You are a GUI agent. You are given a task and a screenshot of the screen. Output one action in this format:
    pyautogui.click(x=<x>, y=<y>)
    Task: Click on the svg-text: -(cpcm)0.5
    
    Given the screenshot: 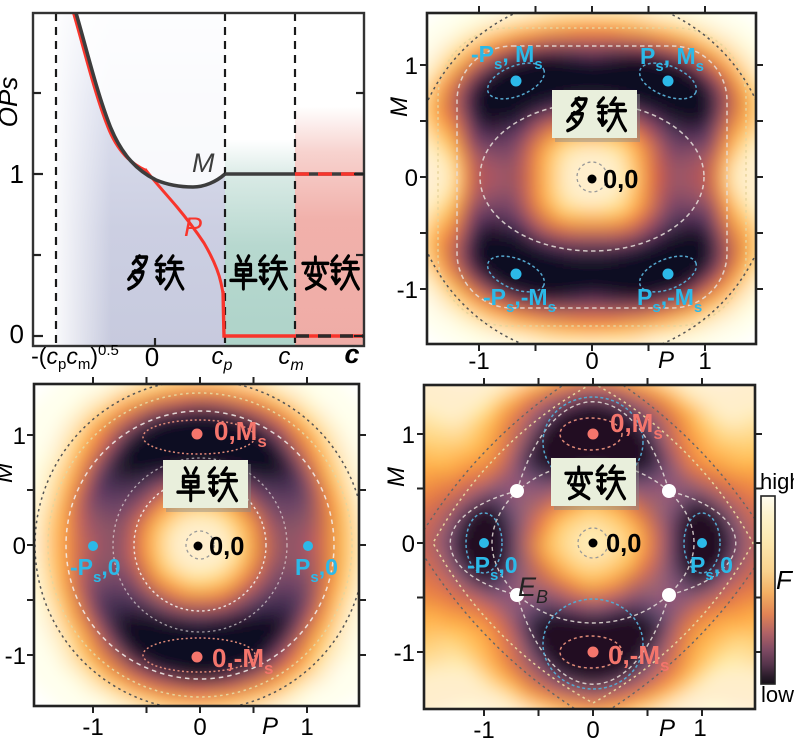 What is the action you would take?
    pyautogui.click(x=75, y=357)
    